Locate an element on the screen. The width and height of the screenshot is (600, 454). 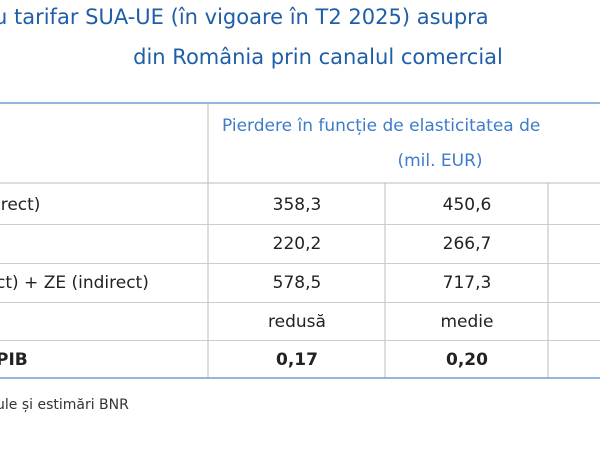
table-cell: 220,2 is located at coordinates (297, 244).